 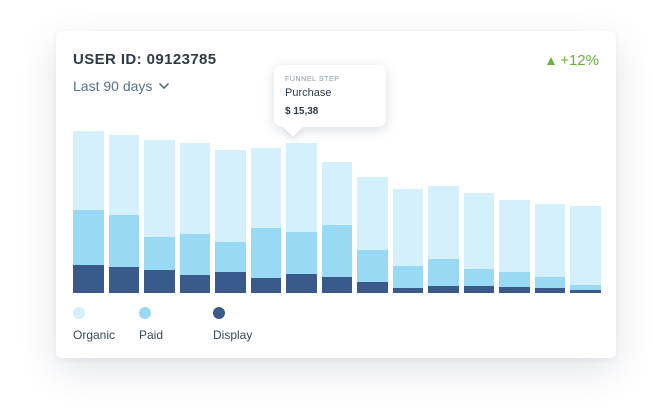 I want to click on legend-swatch-display, so click(x=219, y=313).